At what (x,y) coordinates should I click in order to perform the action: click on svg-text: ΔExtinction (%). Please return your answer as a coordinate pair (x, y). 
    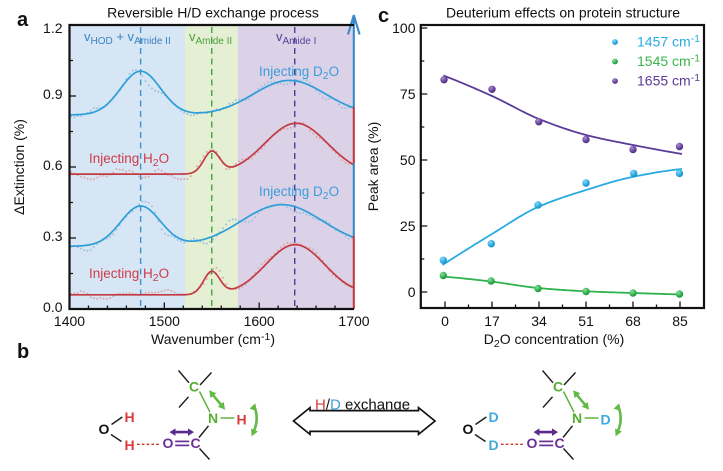
    Looking at the image, I should click on (19, 167).